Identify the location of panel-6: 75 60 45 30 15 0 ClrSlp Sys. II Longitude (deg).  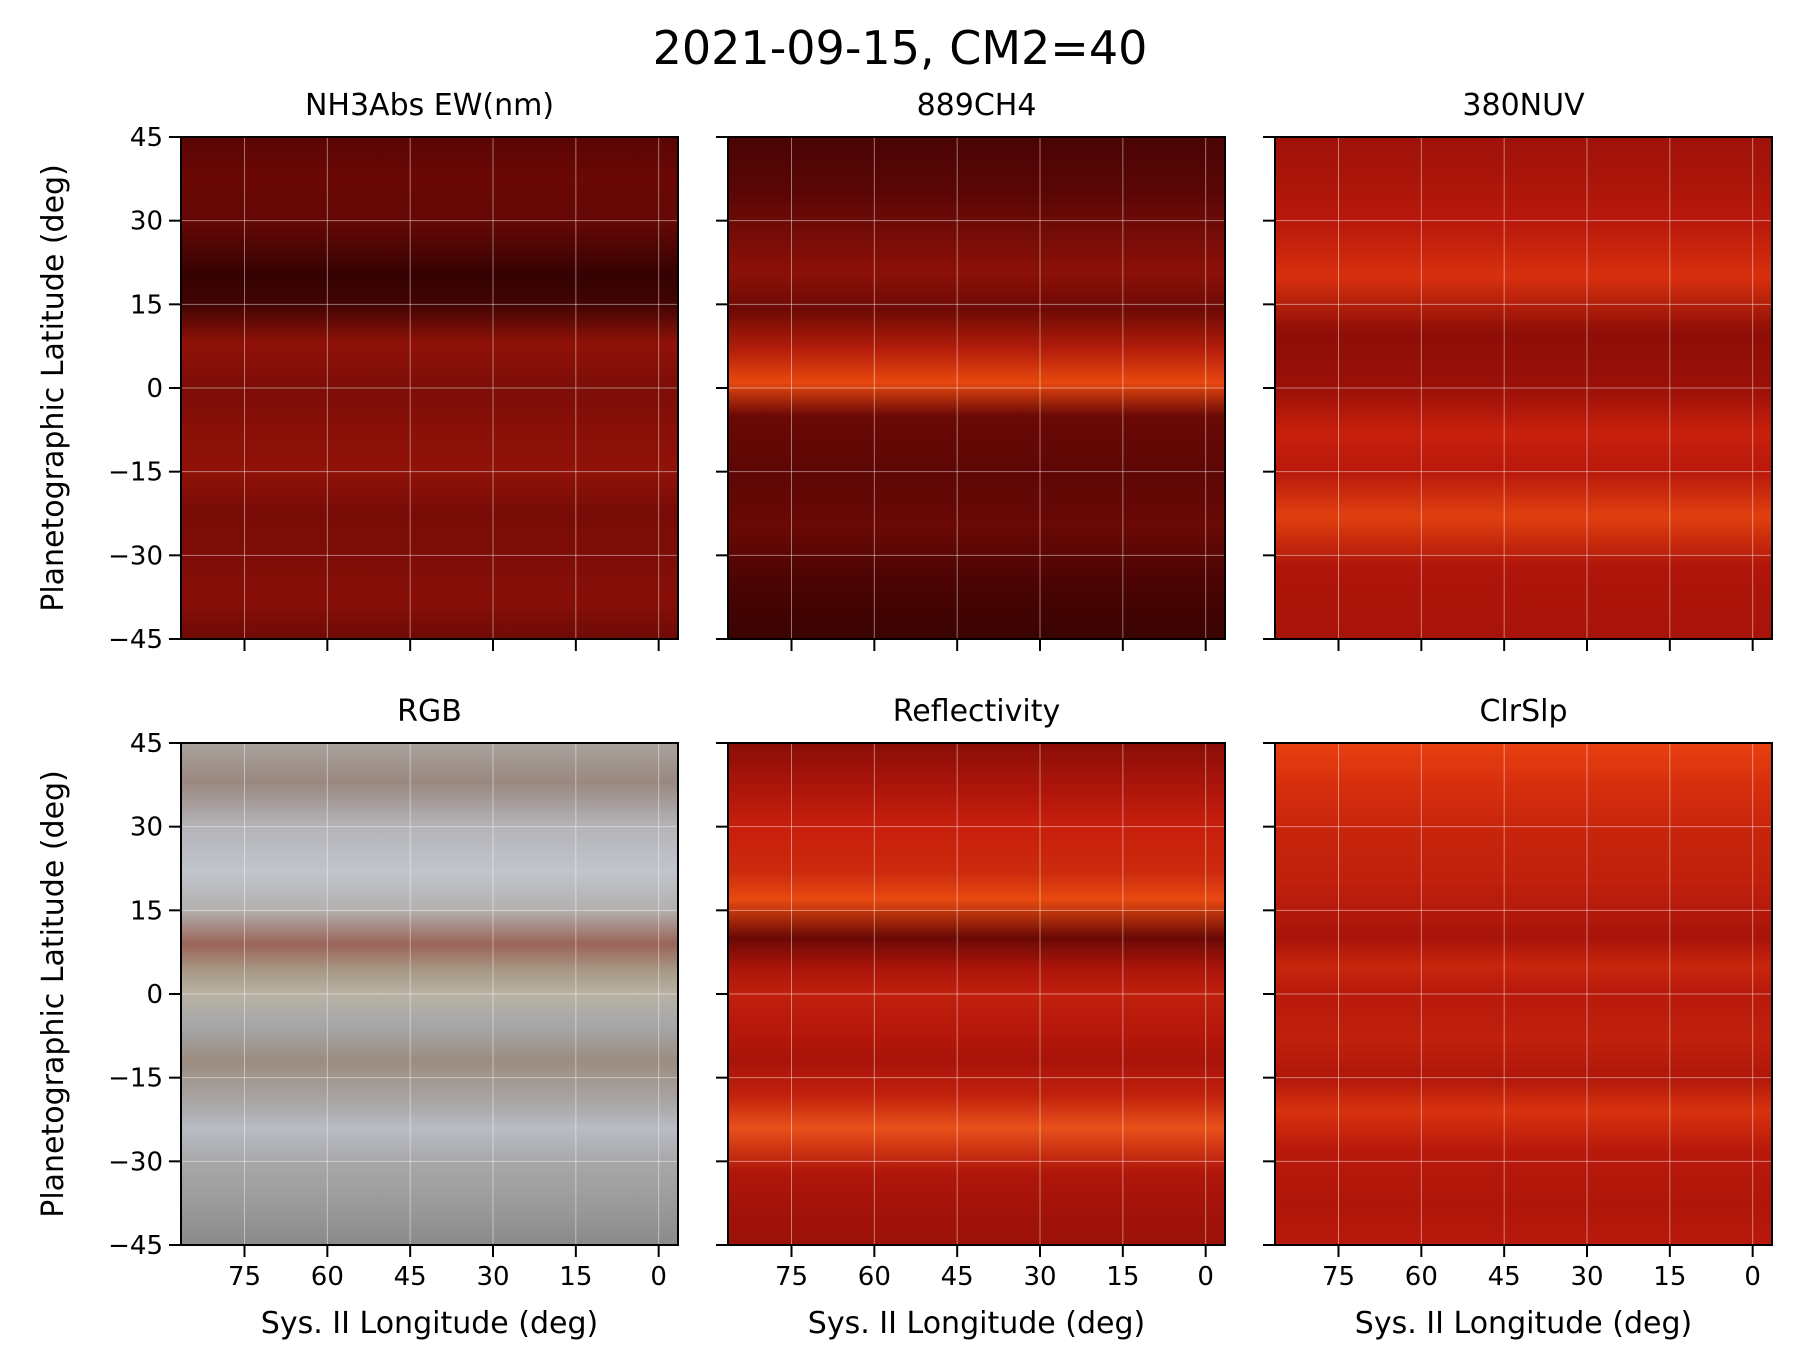
(1518, 1017).